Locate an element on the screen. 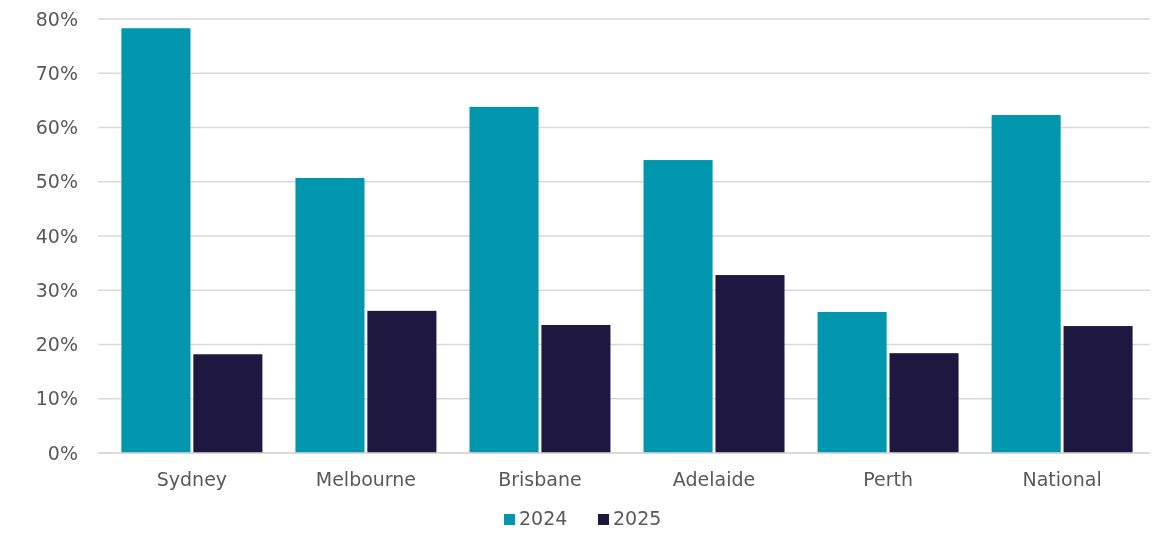 The image size is (1156, 539). y-tick-label: 50% is located at coordinates (56, 181).